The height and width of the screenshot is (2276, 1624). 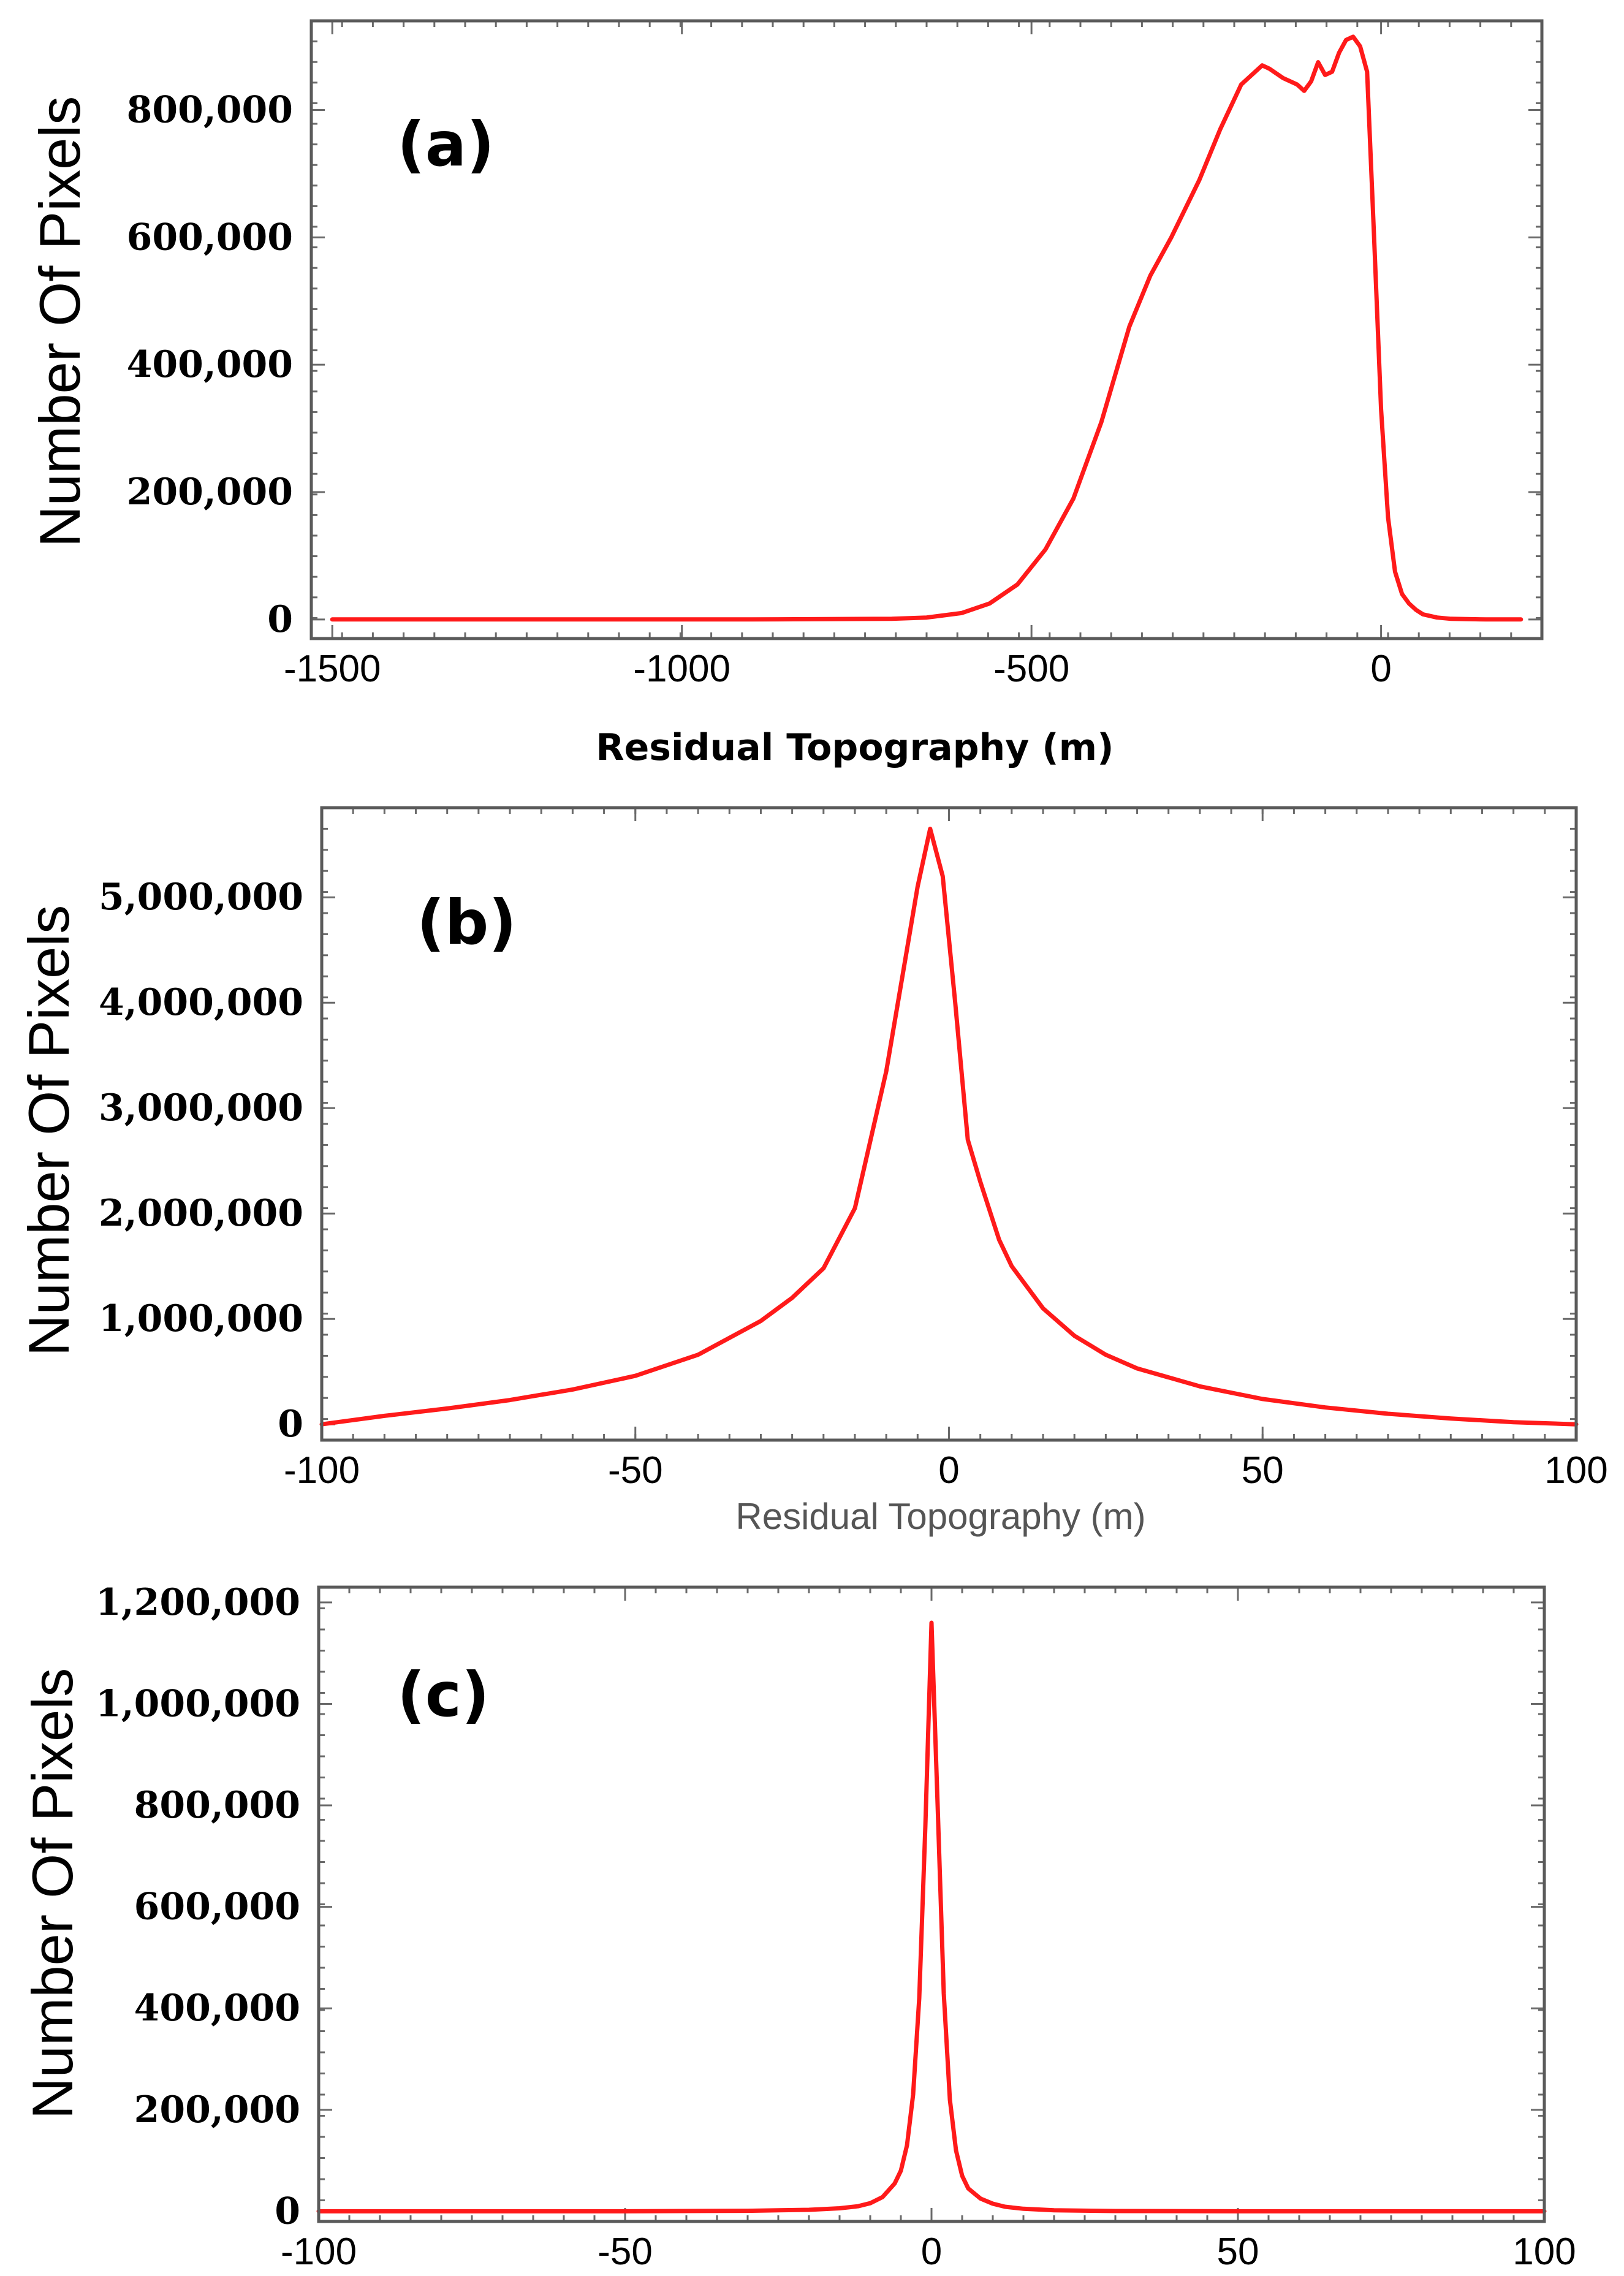 What do you see at coordinates (201, 1108) in the screenshot?
I see `ytick-label-b: 3,000,000` at bounding box center [201, 1108].